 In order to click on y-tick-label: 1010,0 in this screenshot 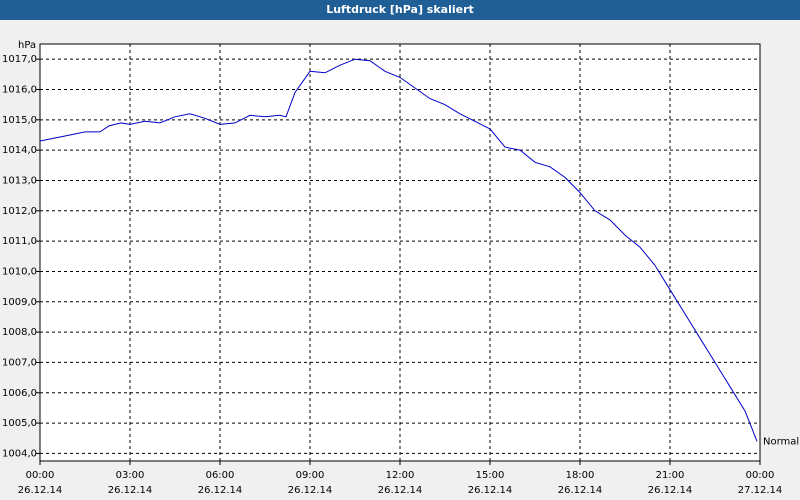, I will do `click(19, 271)`.